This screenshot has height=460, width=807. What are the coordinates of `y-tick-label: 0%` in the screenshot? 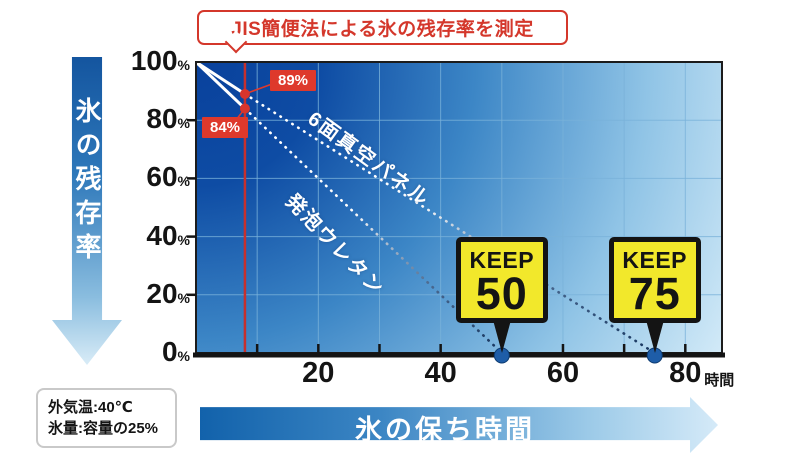 It's located at (175, 351).